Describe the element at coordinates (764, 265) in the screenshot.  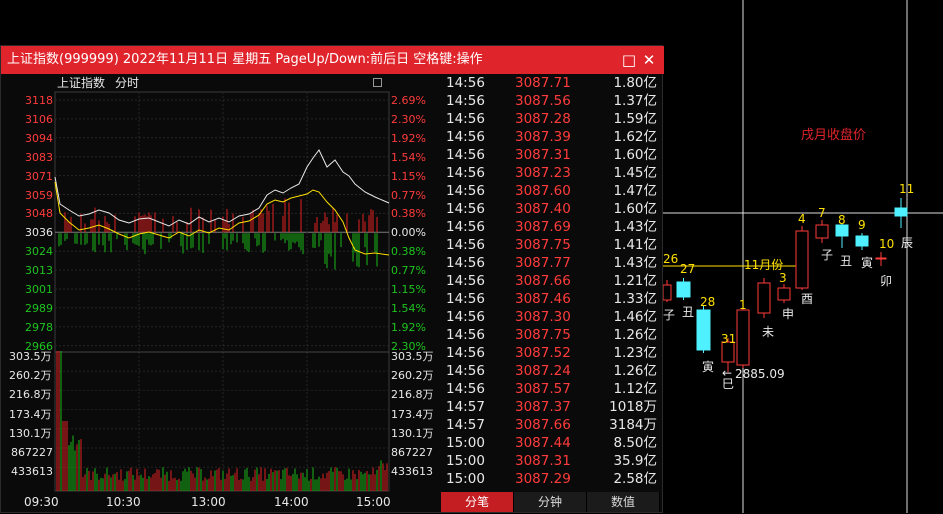
I see `candle-number-label: 11月份` at that location.